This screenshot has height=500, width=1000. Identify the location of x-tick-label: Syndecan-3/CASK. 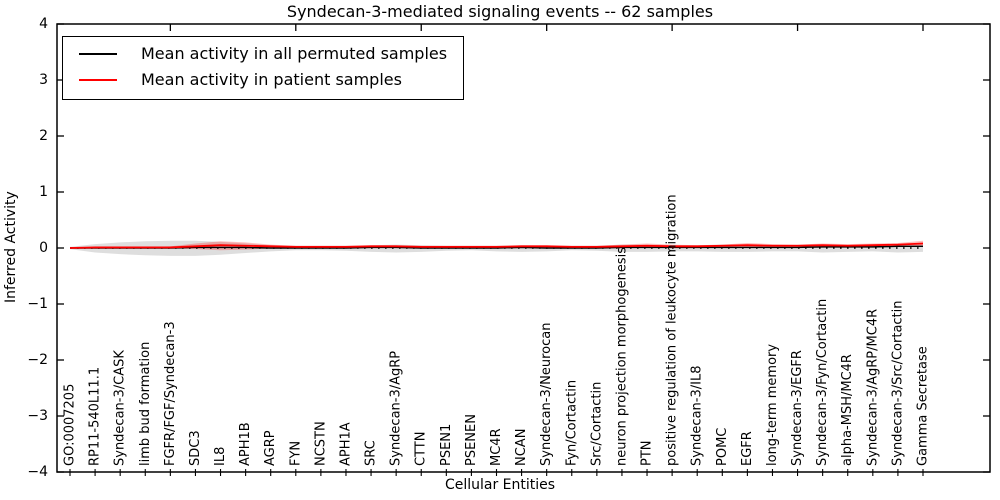
(120, 408).